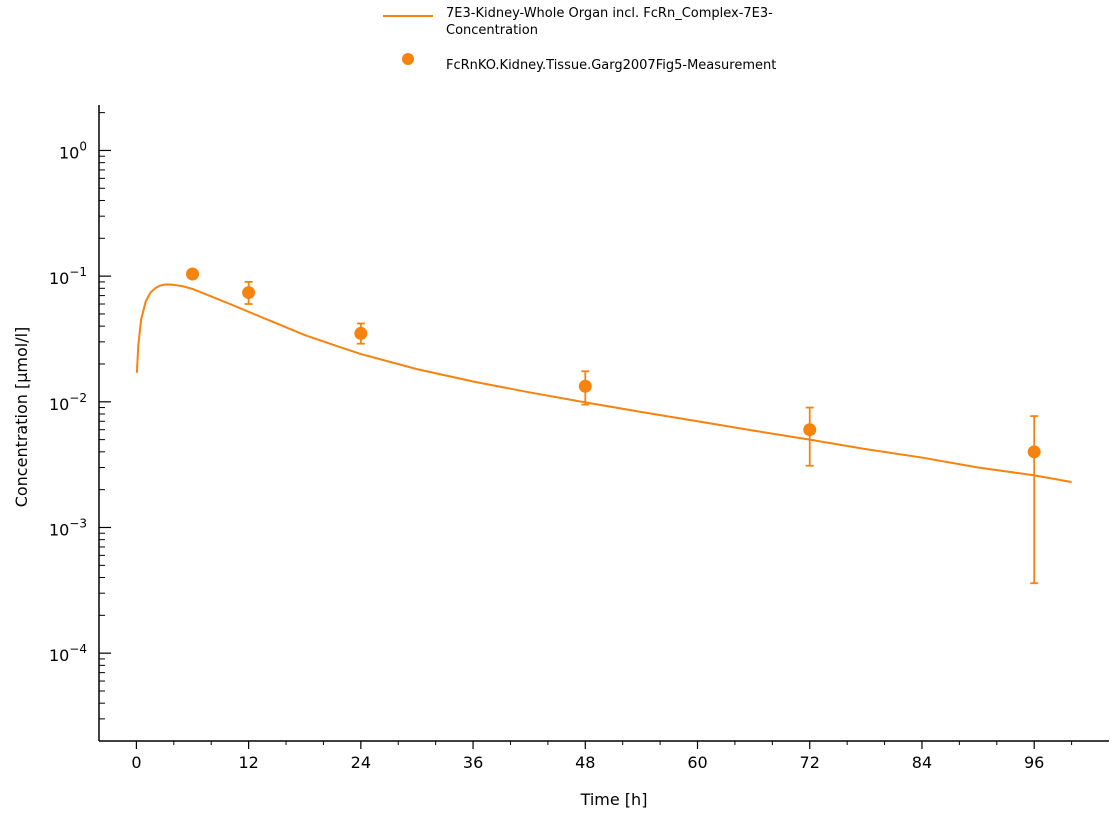  Describe the element at coordinates (408, 59) in the screenshot. I see `legend-marker-swatch` at that location.